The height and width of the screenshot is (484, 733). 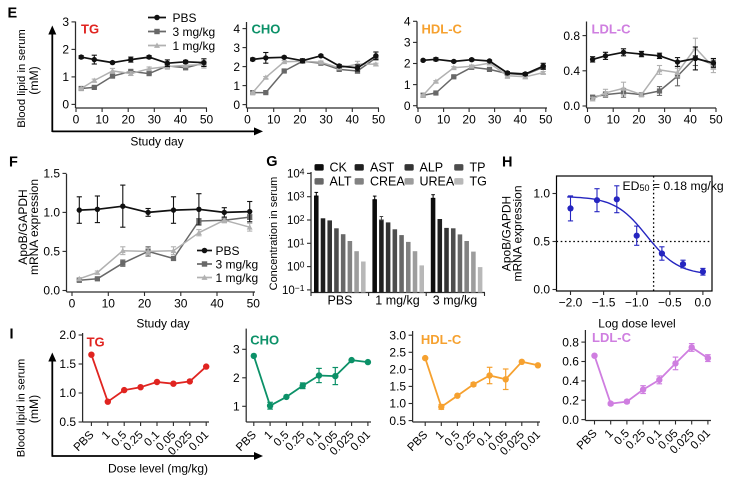 I want to click on svg-text: −2.0, so click(x=571, y=303).